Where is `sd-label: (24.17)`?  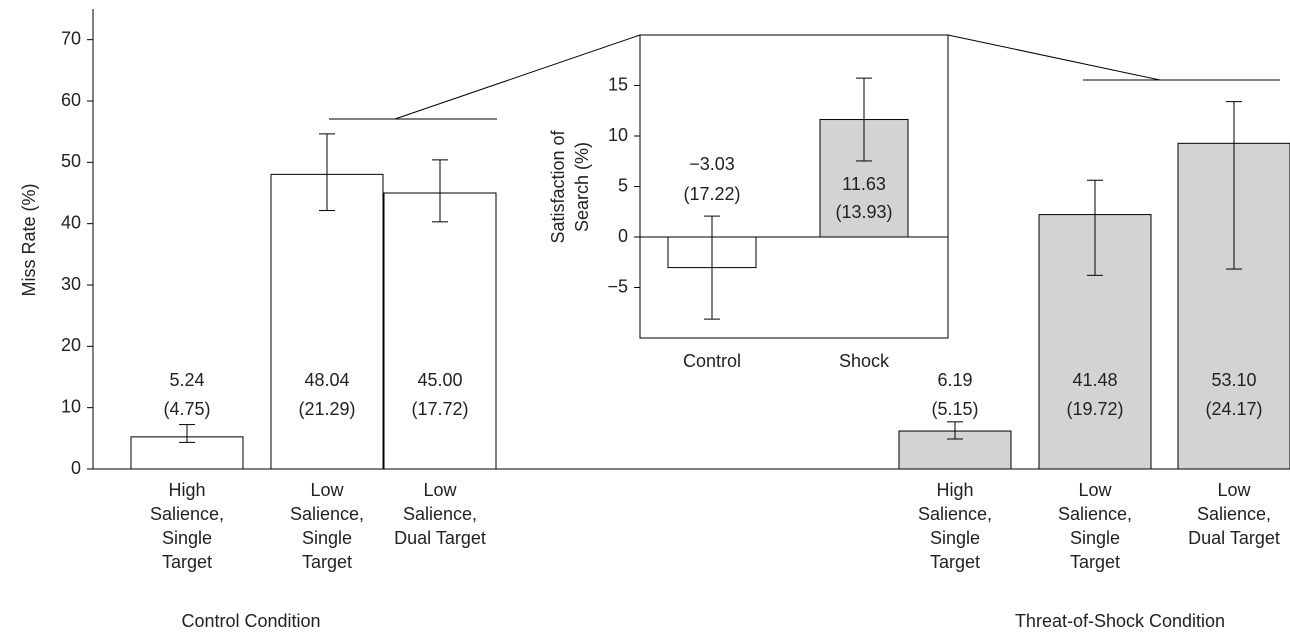
sd-label: (24.17) is located at coordinates (1233, 409).